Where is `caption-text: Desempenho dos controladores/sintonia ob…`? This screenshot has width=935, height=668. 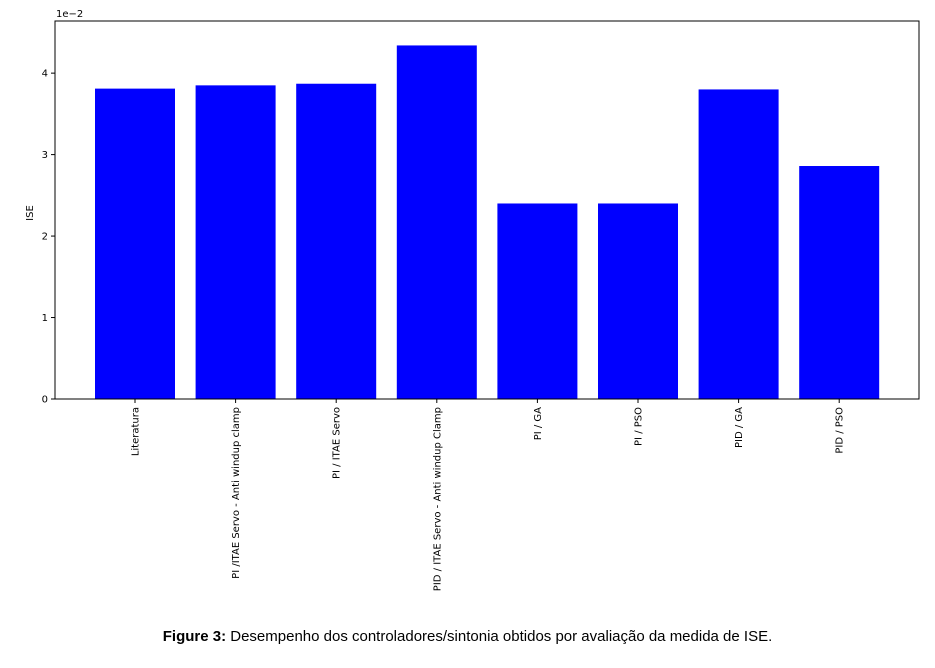 caption-text: Desempenho dos controladores/sintonia ob… is located at coordinates (499, 636).